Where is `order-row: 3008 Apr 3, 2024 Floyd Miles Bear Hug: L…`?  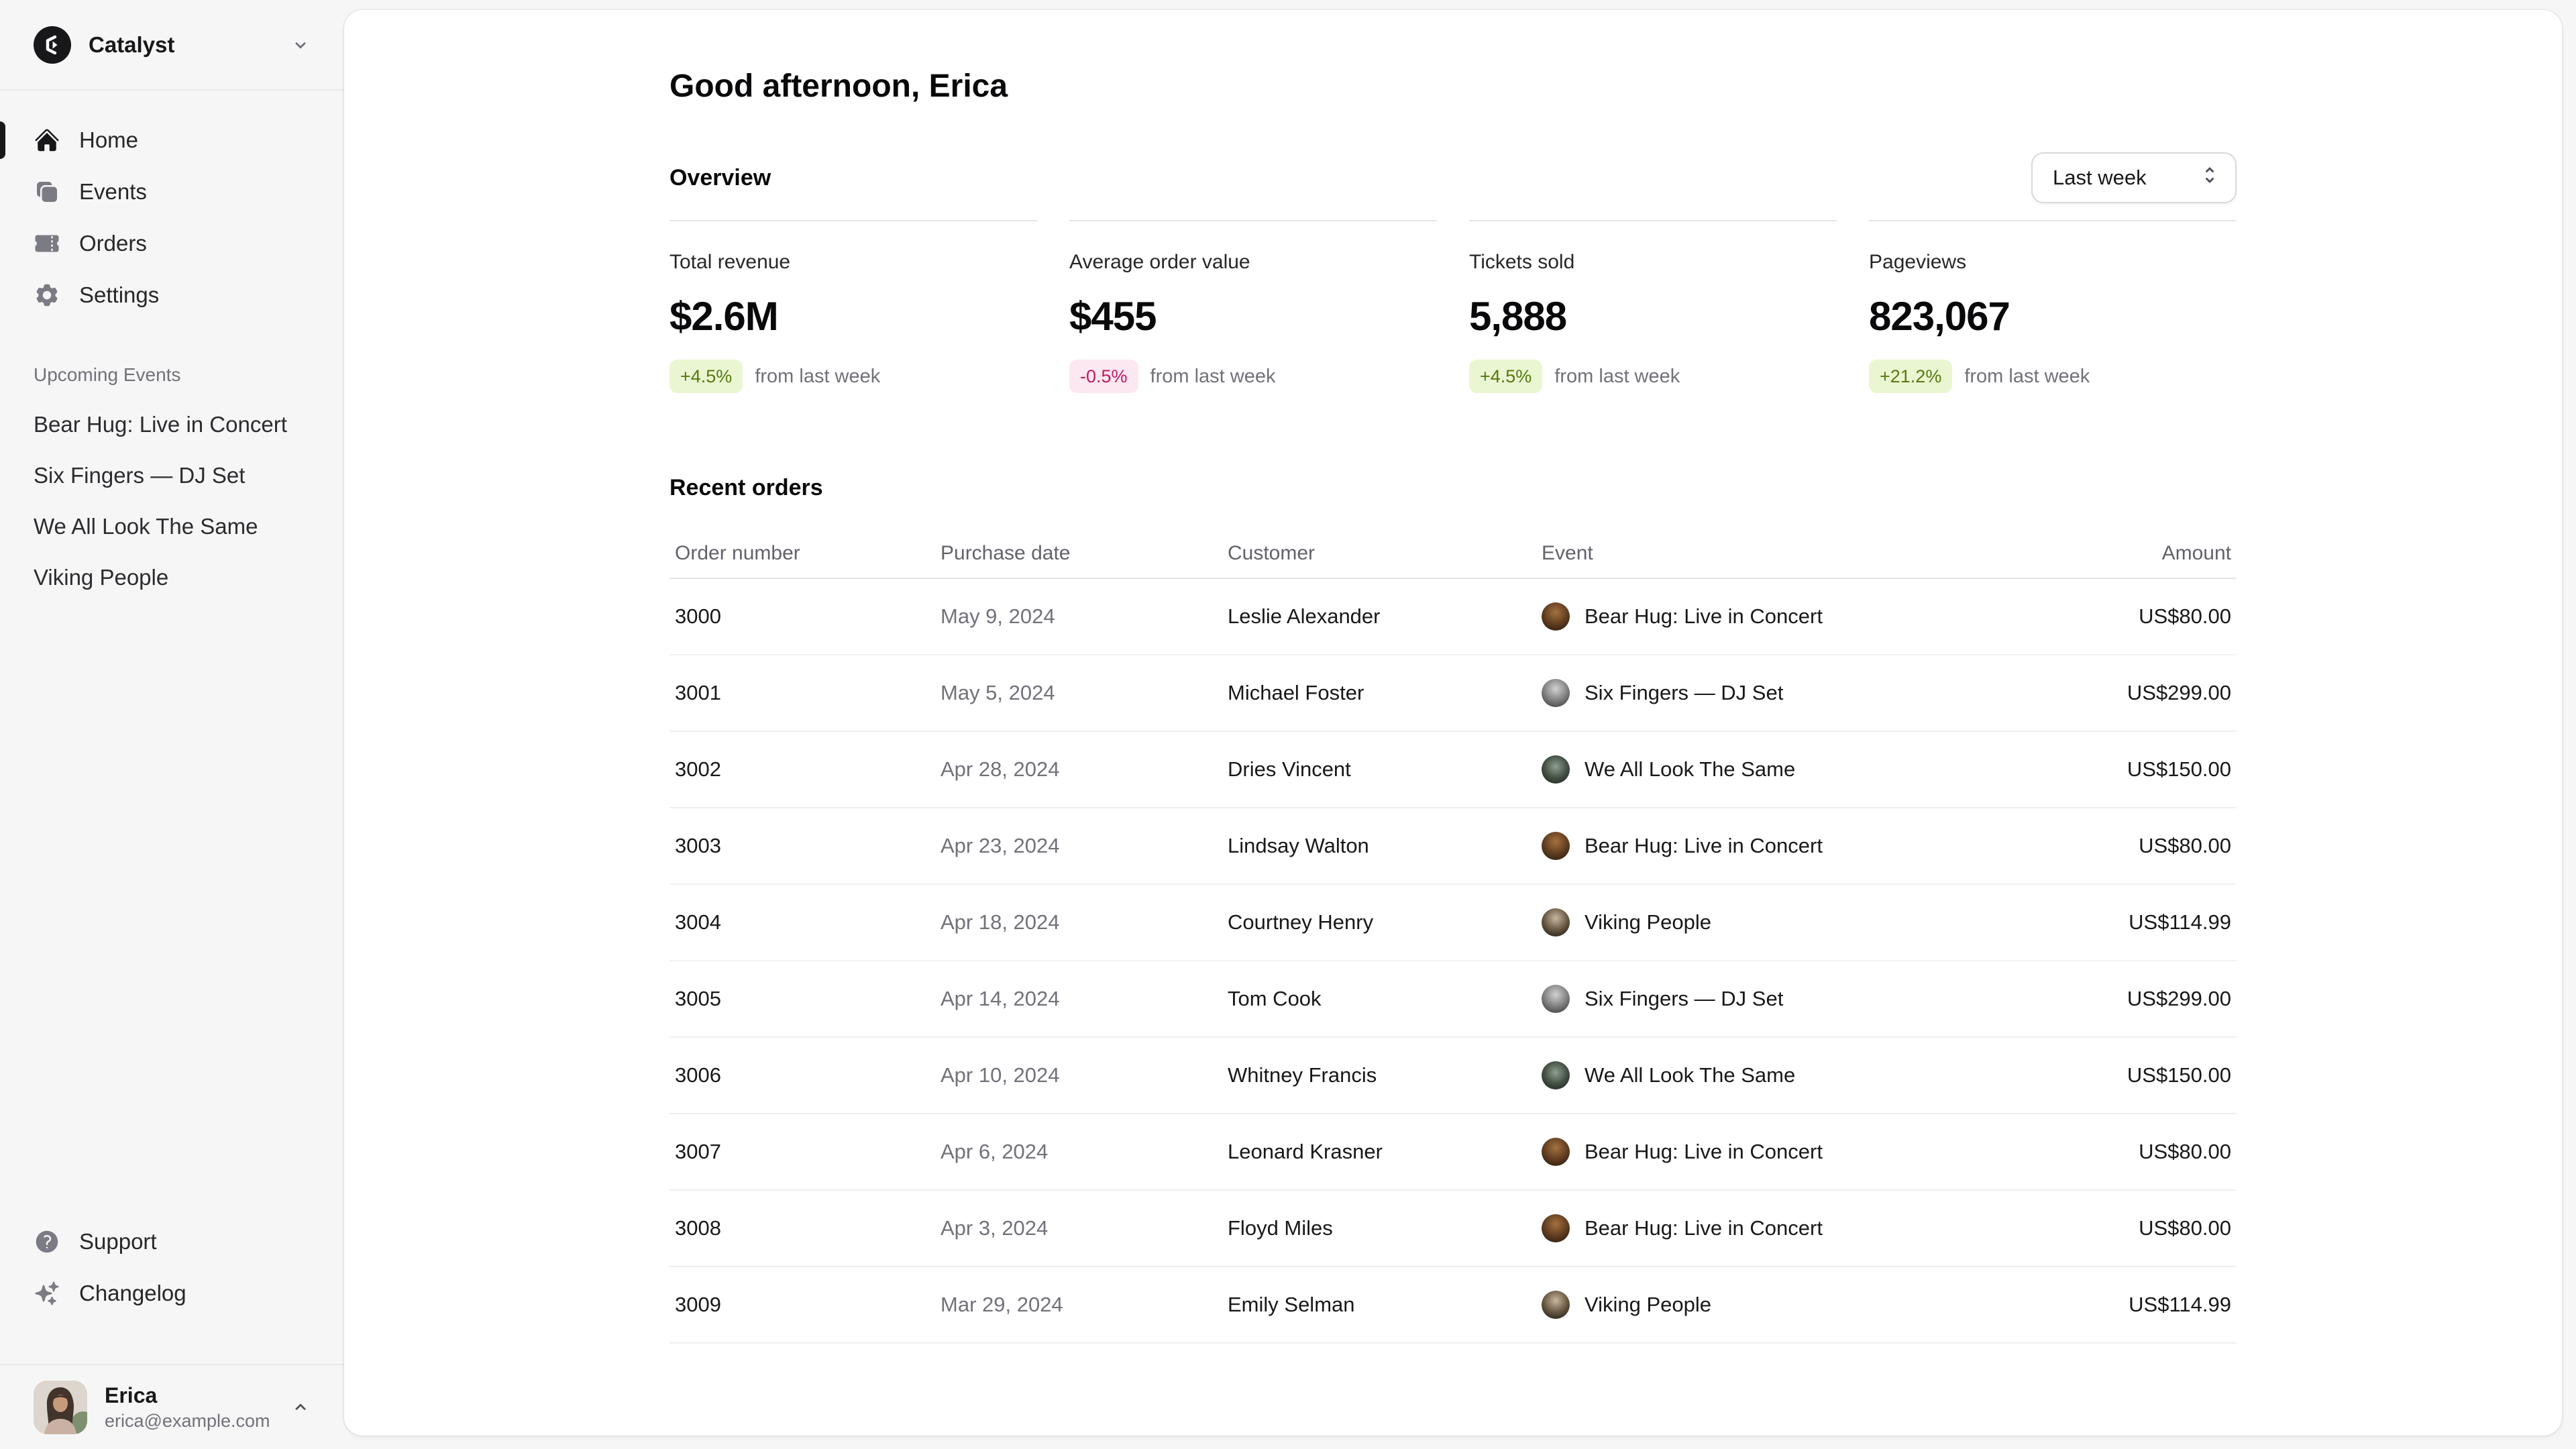
order-row: 3008 Apr 3, 2024 Floyd Miles Bear Hug: L… is located at coordinates (1453, 1228).